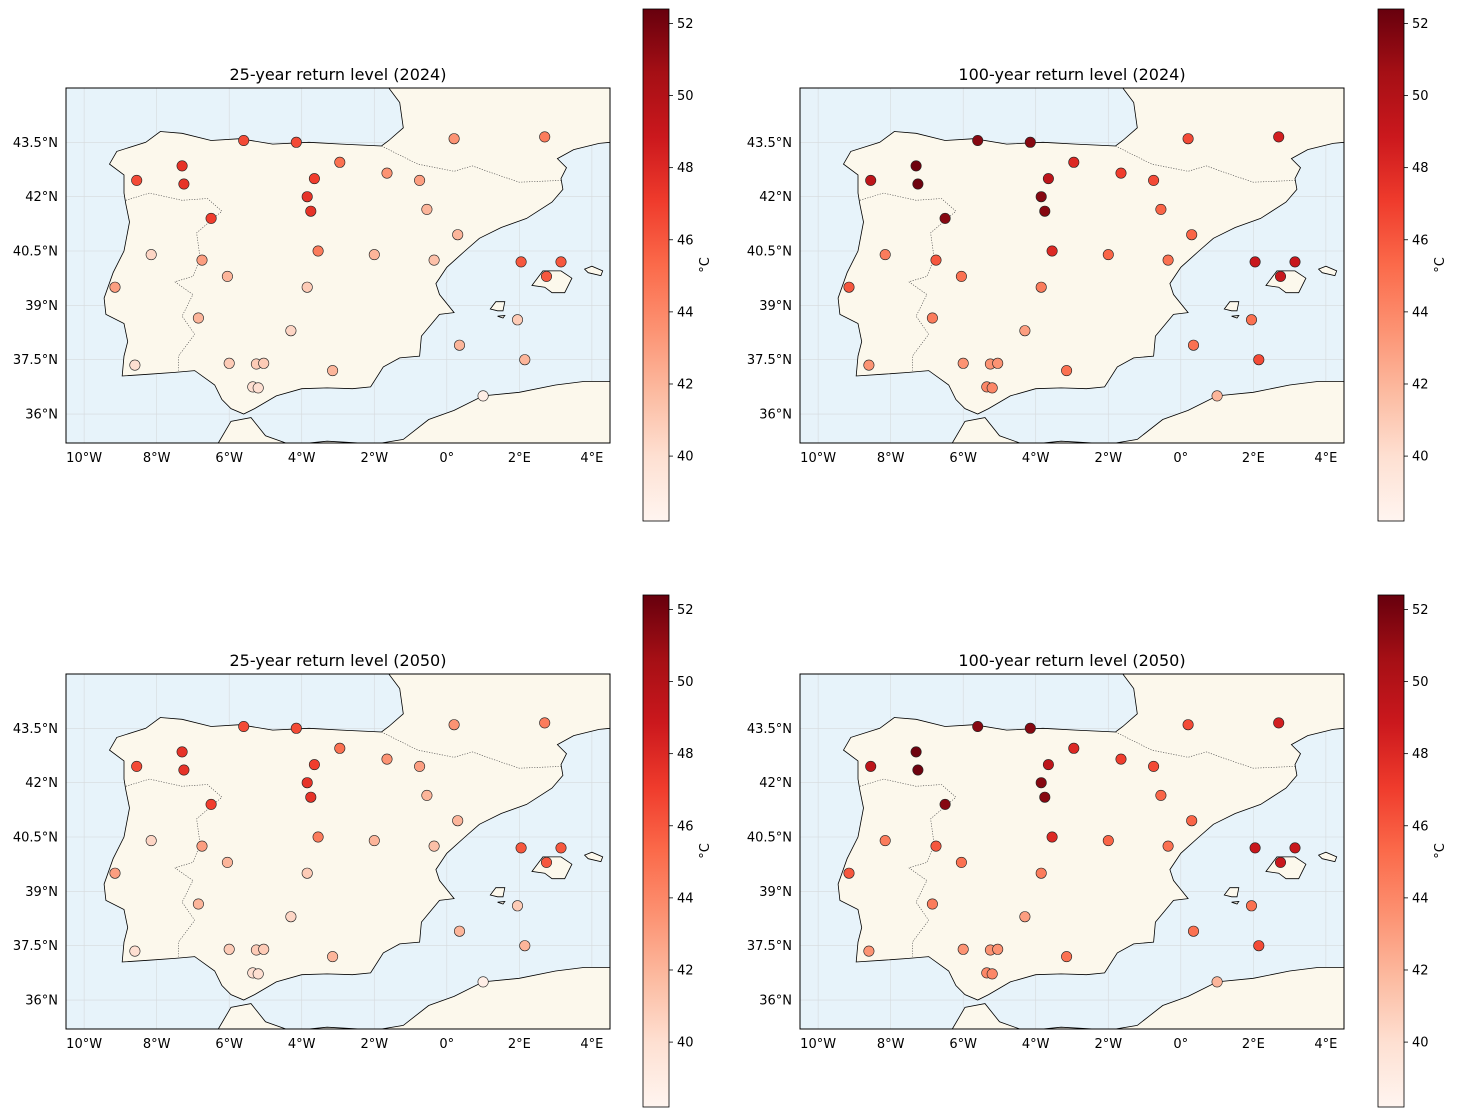 The width and height of the screenshot is (1460, 1118). I want to click on lat-tick-label: 40.5°N, so click(769, 838).